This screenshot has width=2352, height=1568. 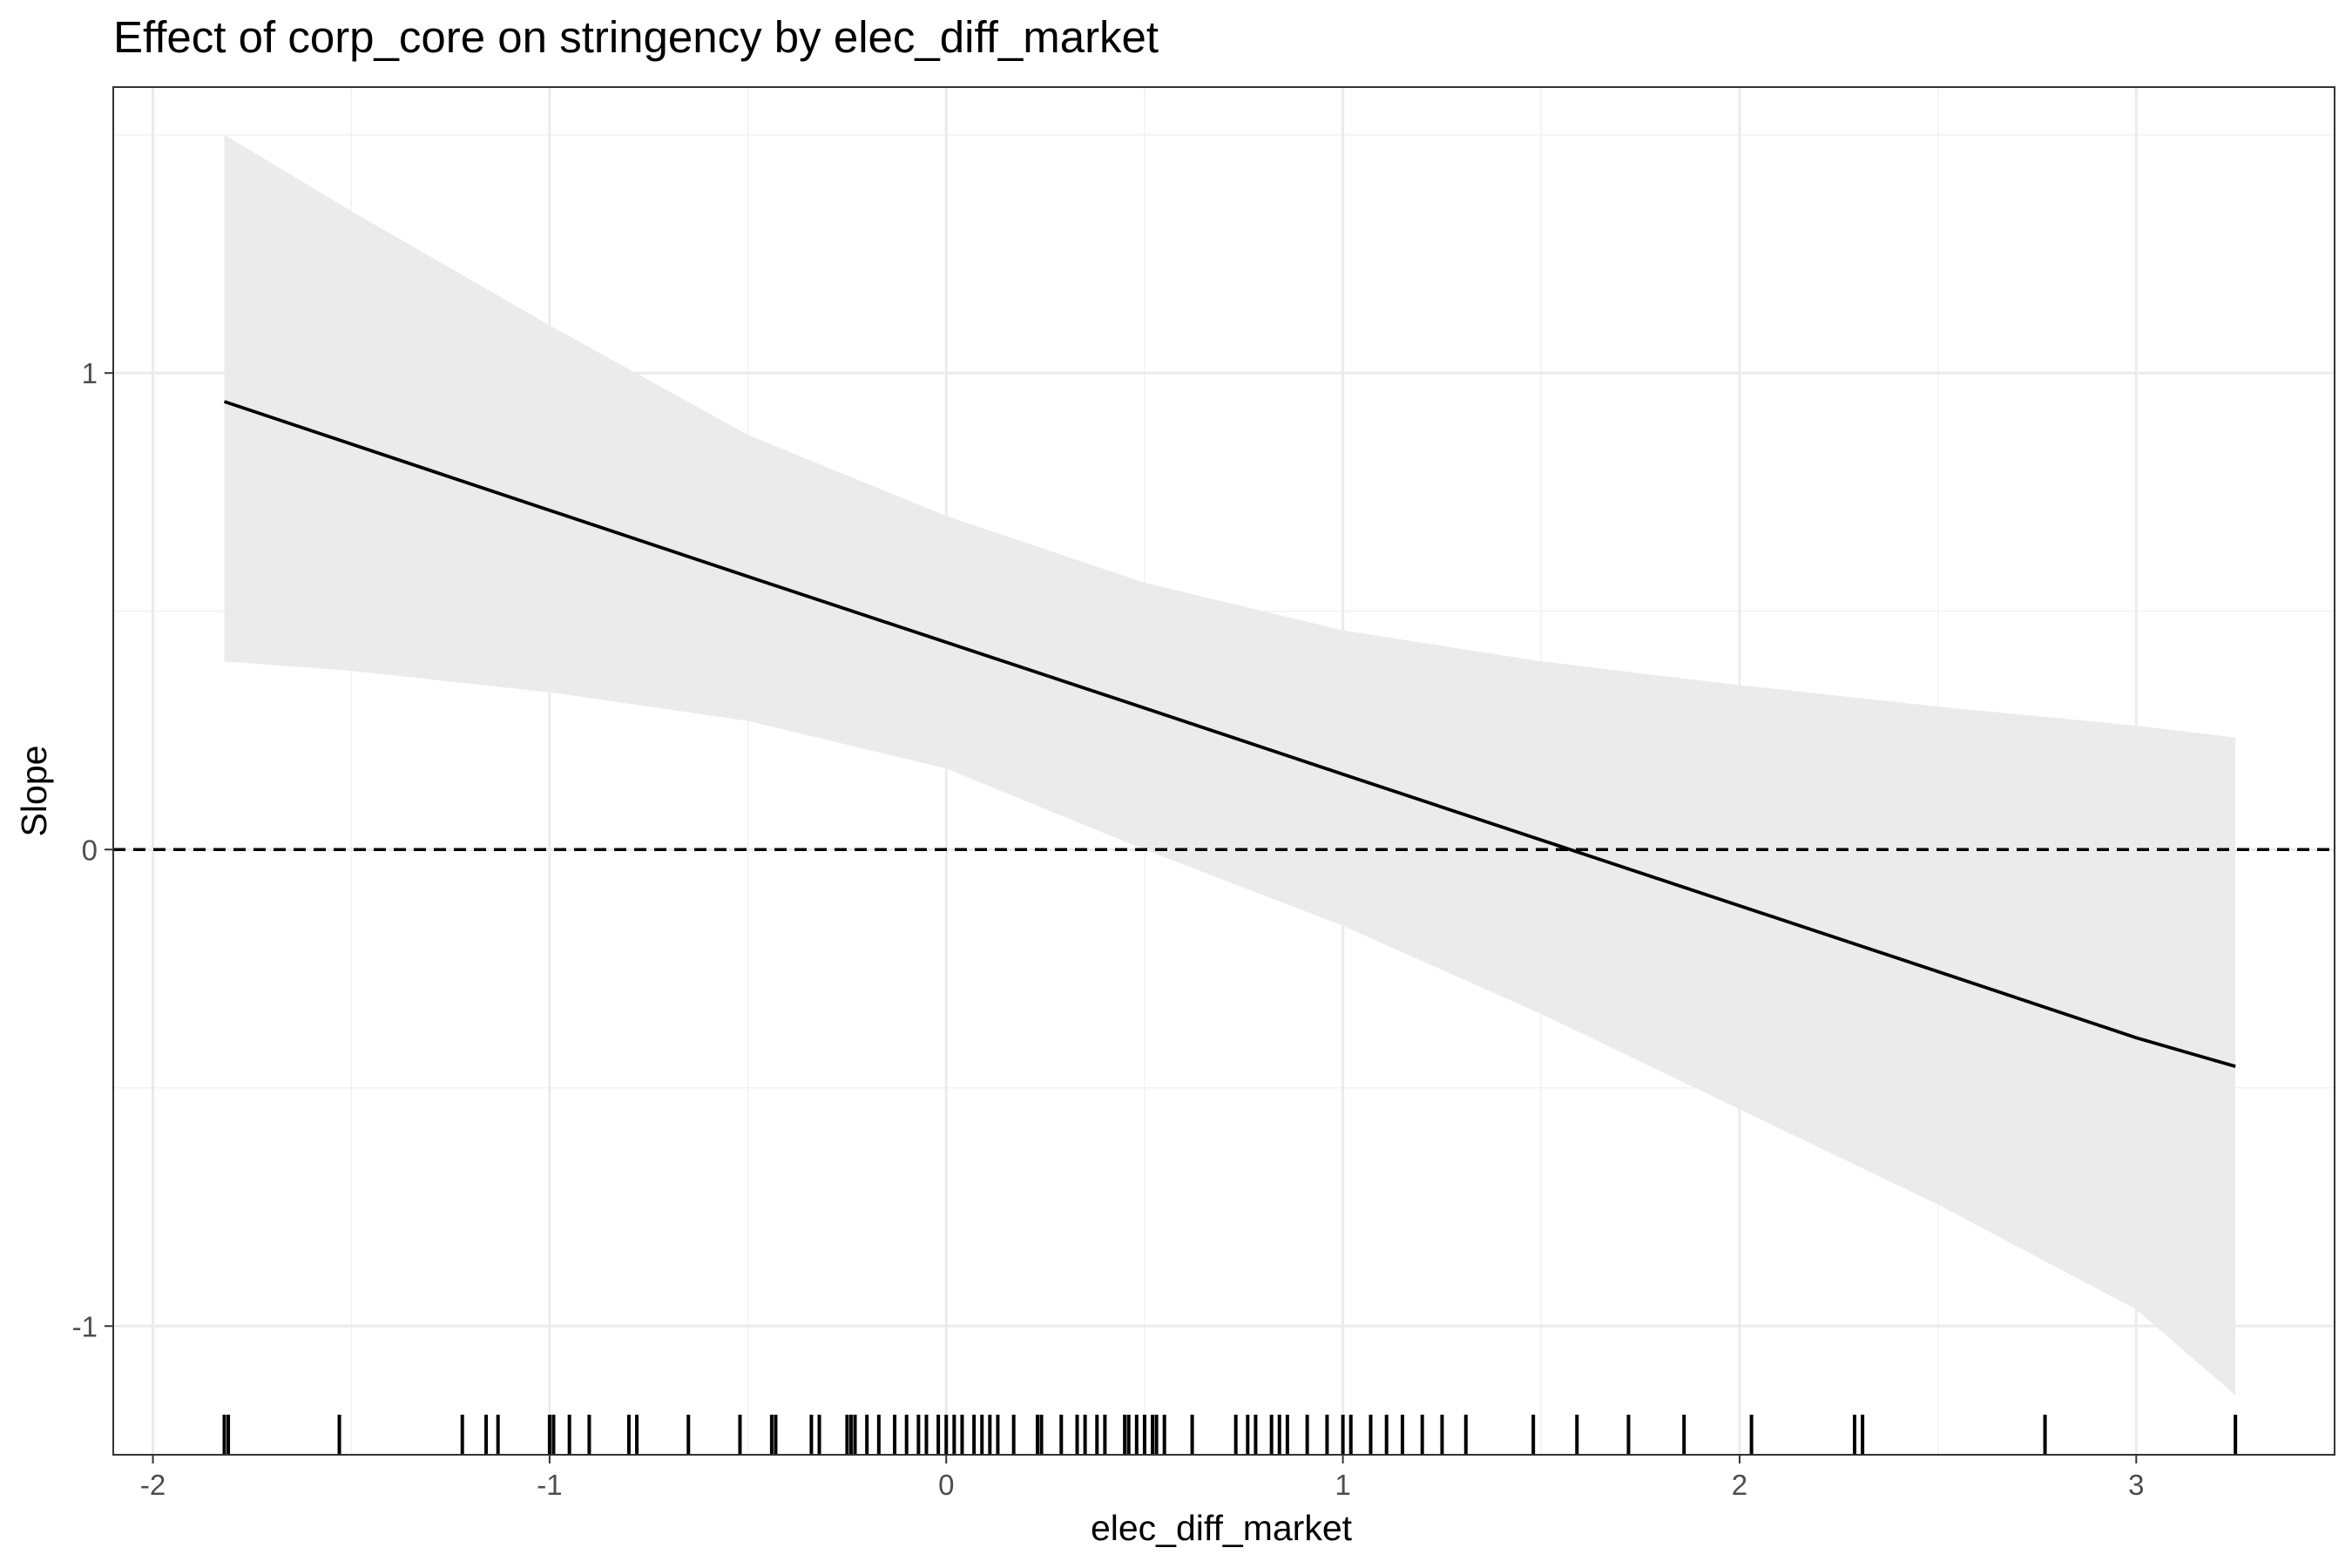 I want to click on y-tick-label: 1, so click(x=90, y=373).